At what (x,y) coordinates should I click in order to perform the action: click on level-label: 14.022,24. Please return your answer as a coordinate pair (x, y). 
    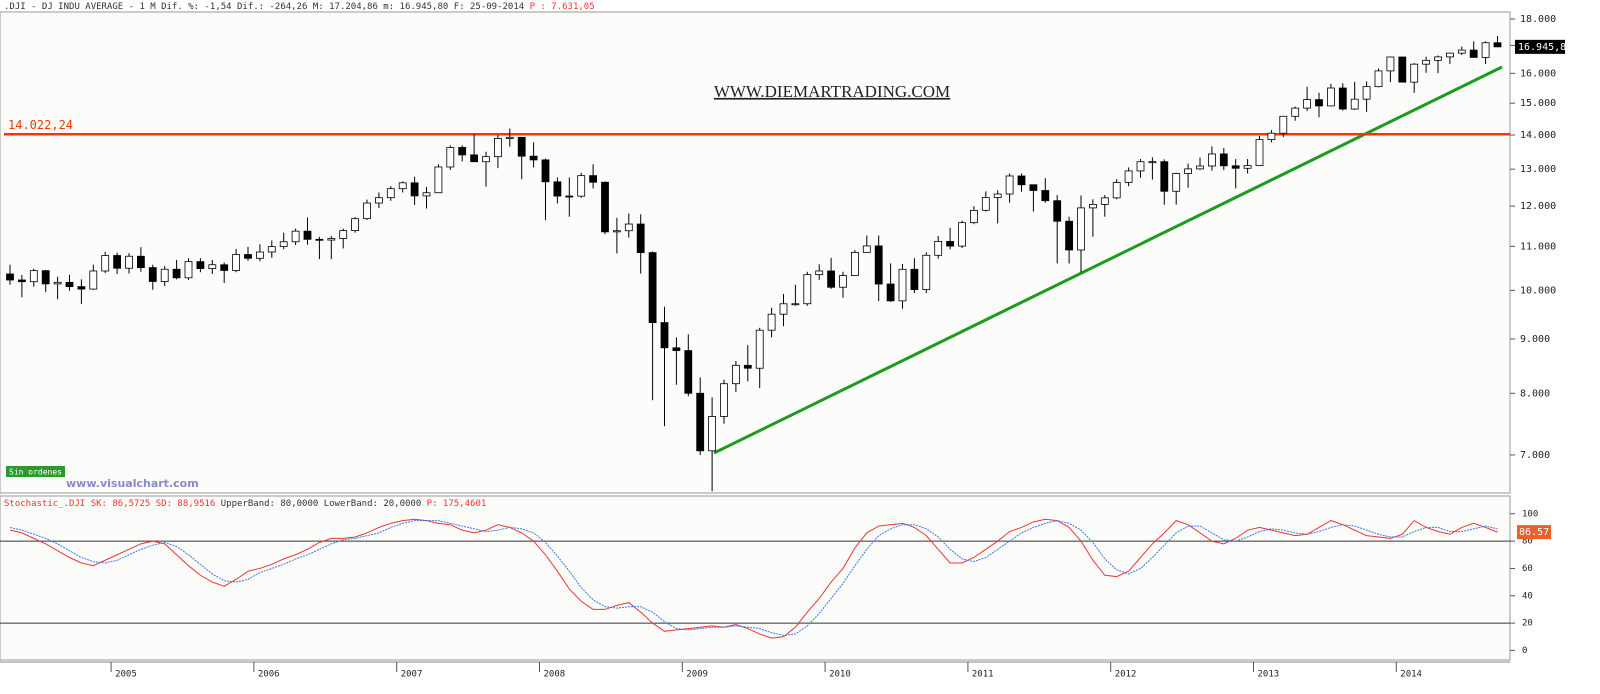
    Looking at the image, I should click on (40, 125).